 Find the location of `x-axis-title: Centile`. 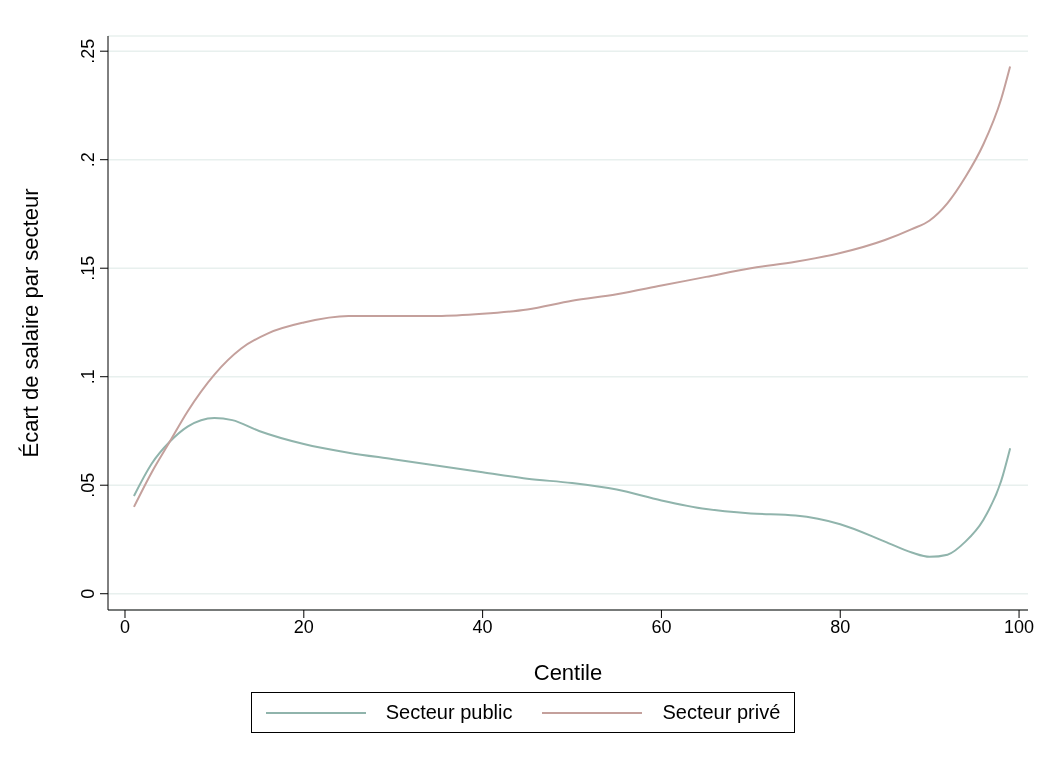

x-axis-title: Centile is located at coordinates (568, 672).